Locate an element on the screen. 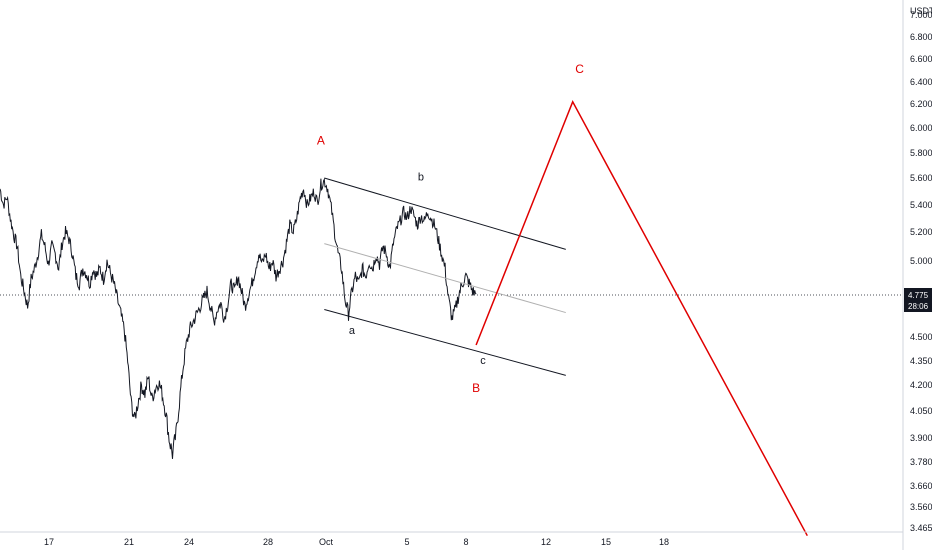  wave-label-B: B is located at coordinates (476, 388).